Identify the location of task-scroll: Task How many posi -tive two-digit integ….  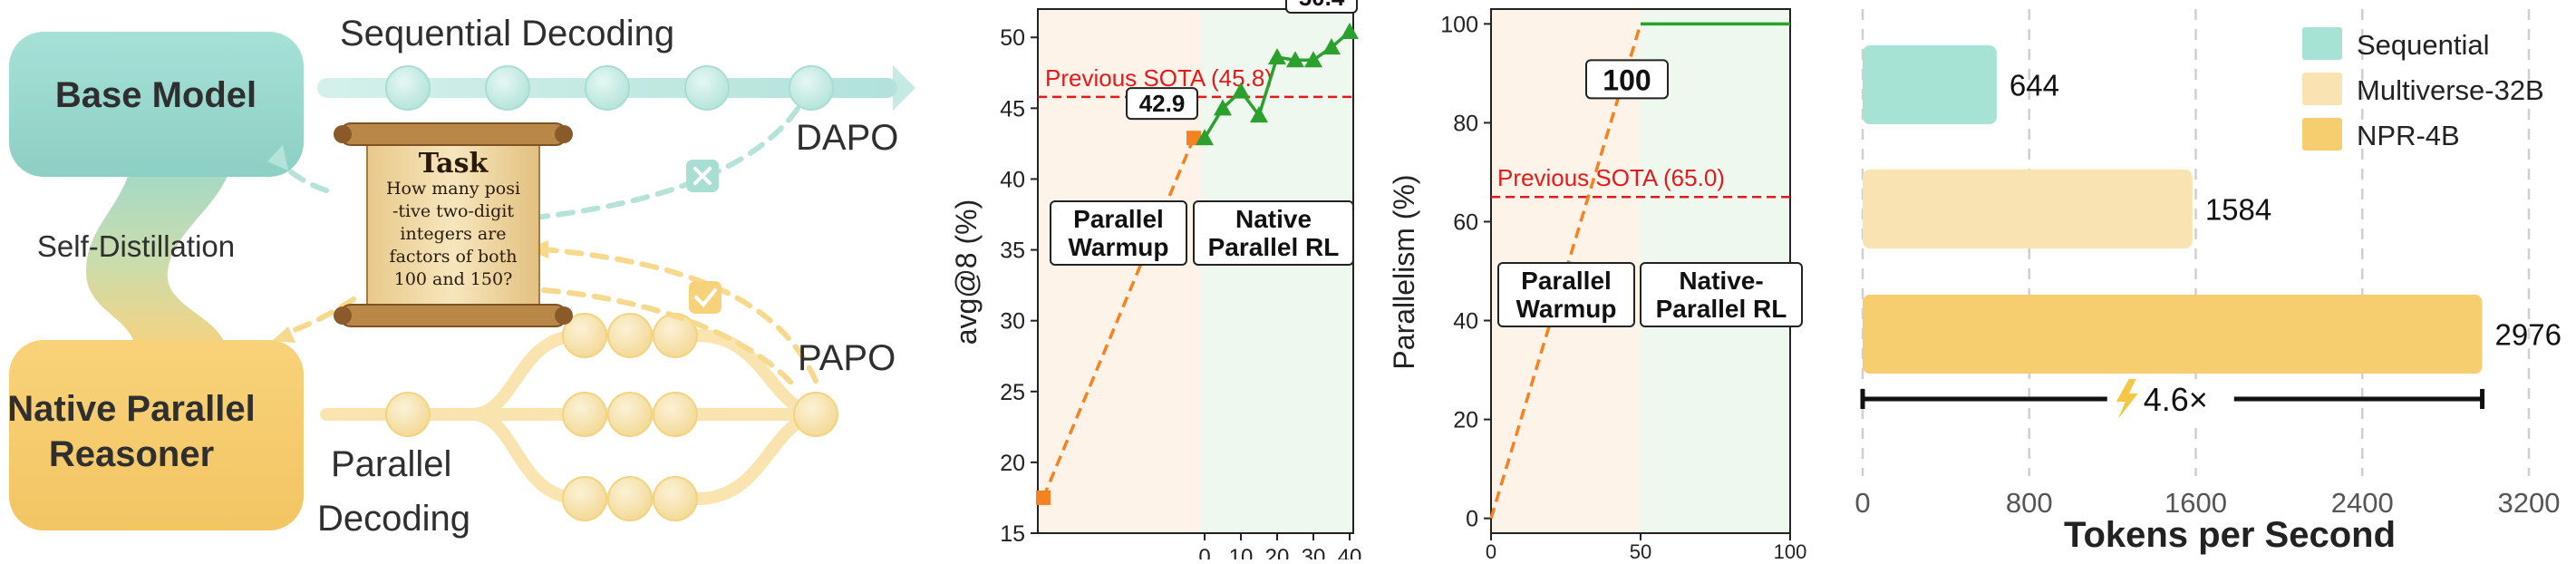
(453, 225).